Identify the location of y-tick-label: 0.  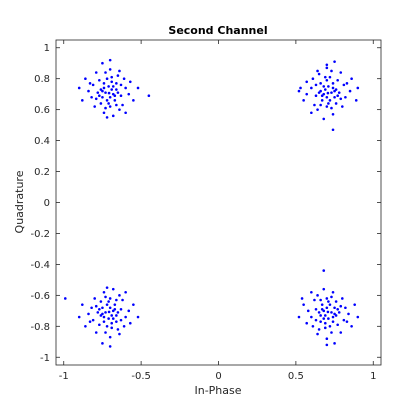
(47, 203).